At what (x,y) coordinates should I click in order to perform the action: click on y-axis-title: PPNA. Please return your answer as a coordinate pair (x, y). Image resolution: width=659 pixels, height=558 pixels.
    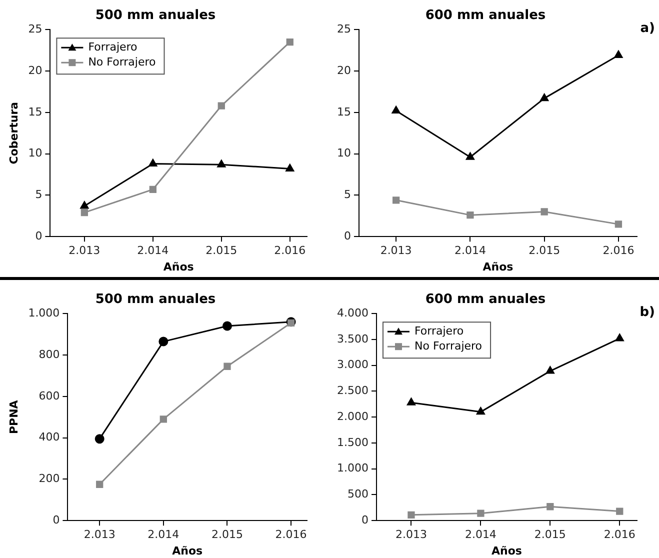
    Looking at the image, I should click on (13, 417).